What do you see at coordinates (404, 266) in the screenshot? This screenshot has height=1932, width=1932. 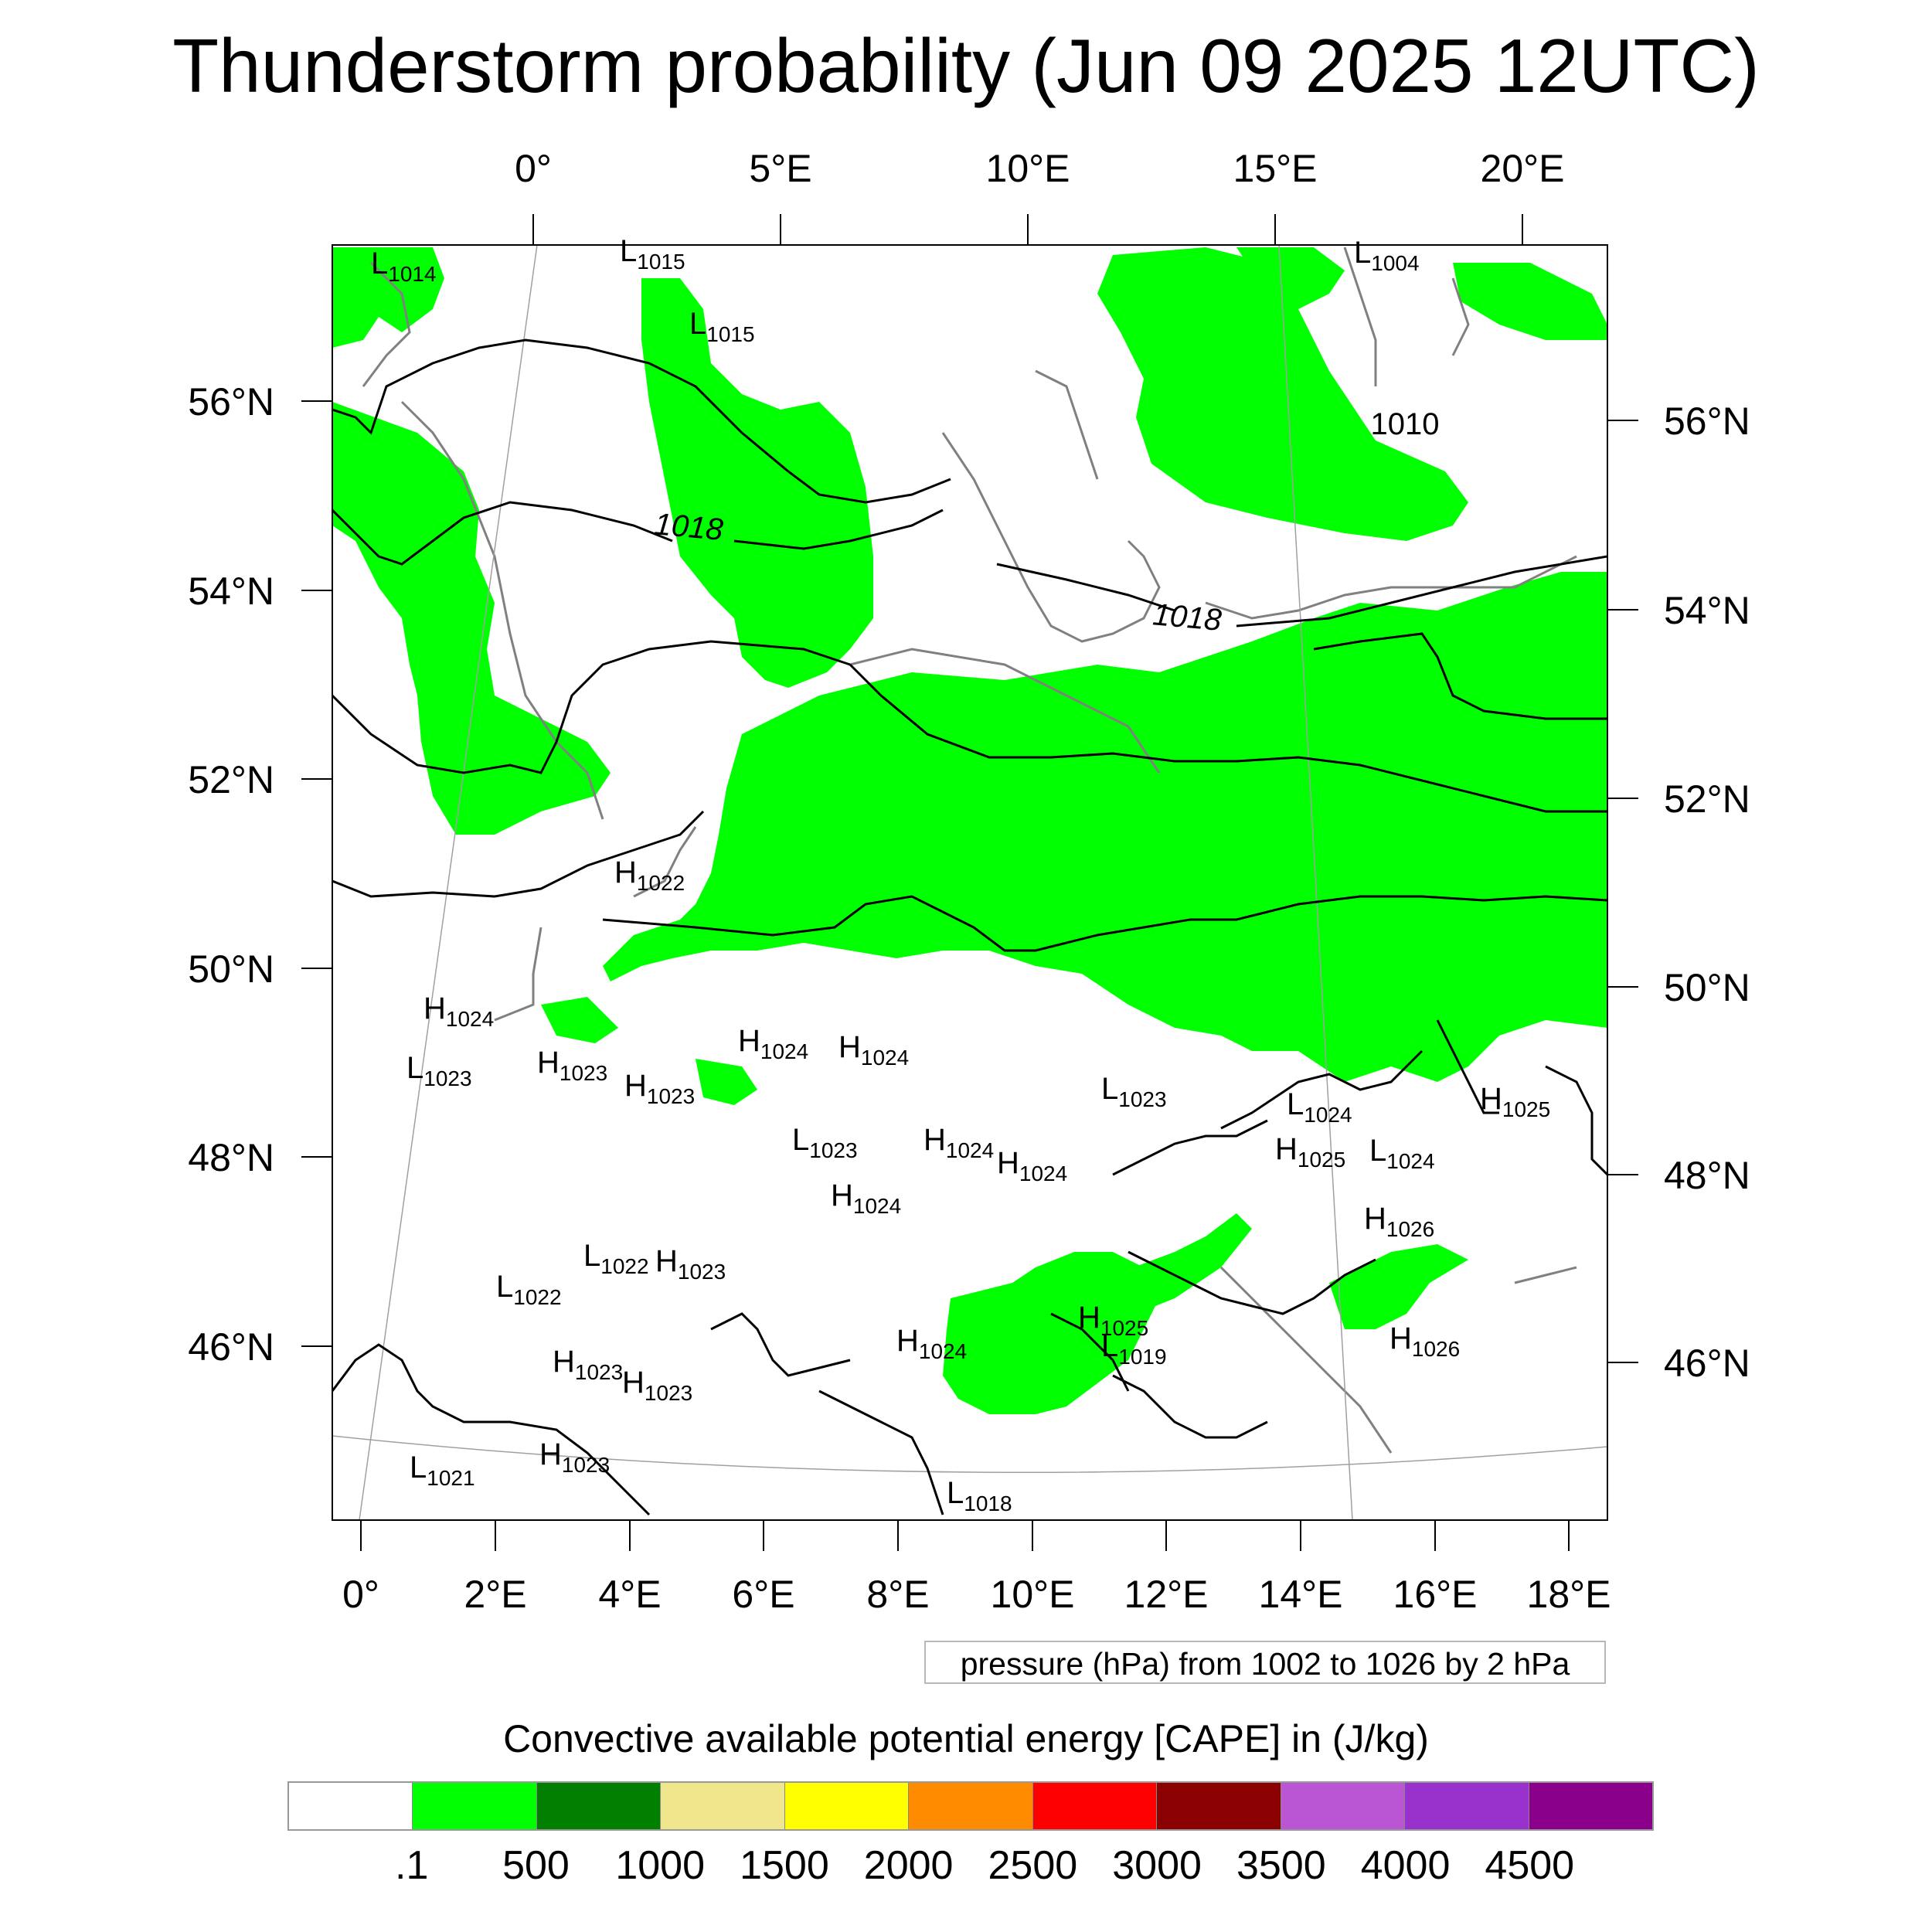 I see `pressure-center-label: L1014` at bounding box center [404, 266].